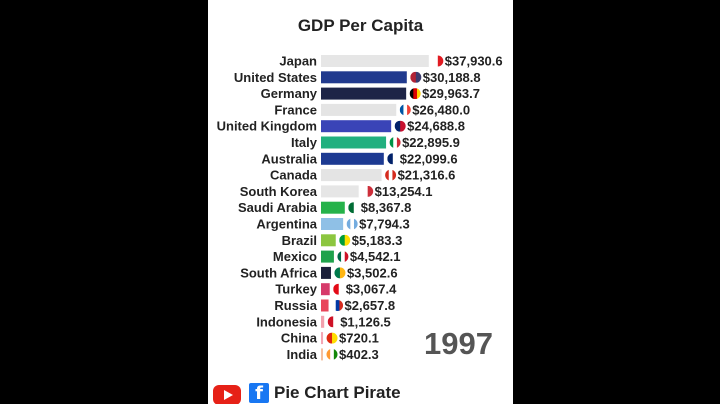  Describe the element at coordinates (294, 175) in the screenshot. I see `category-label: Canada` at that location.